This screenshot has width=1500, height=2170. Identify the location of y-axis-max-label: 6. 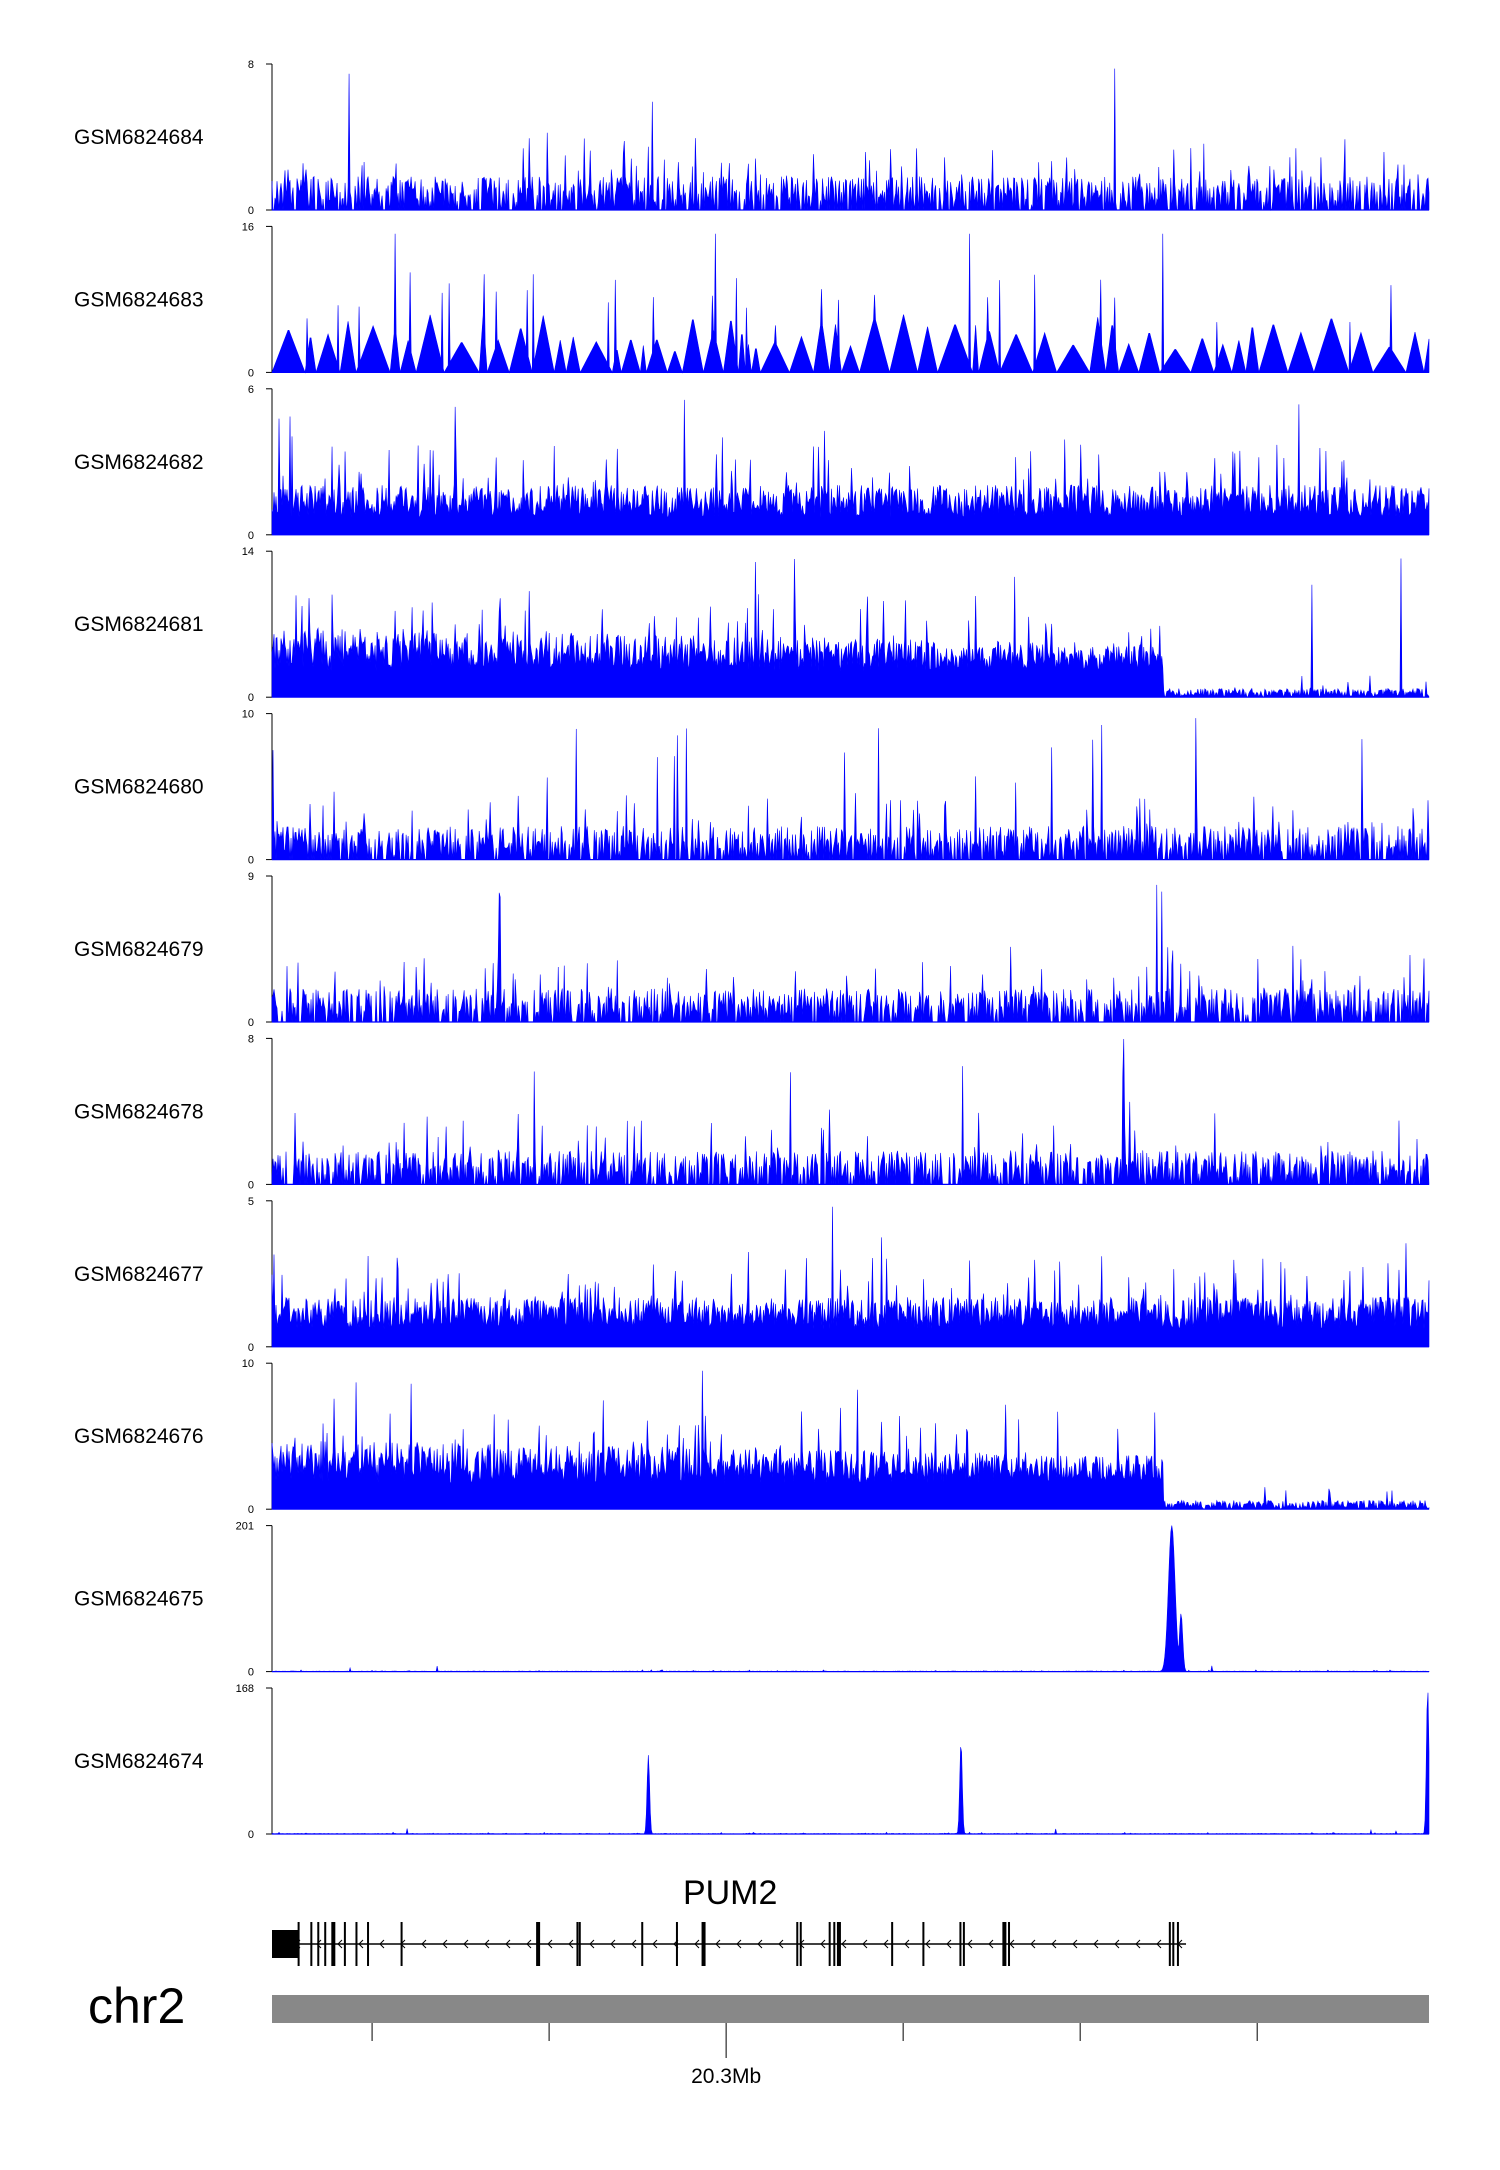
(251, 390).